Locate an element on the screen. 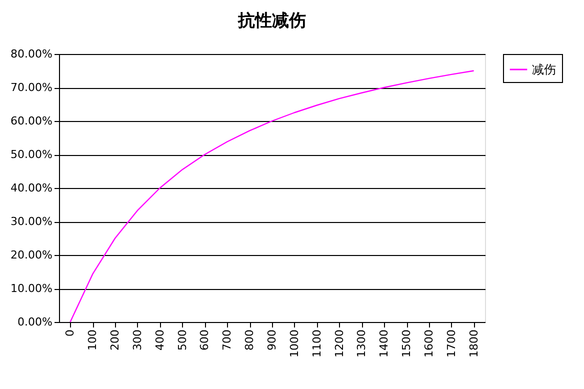  x-tick-label: 1600 is located at coordinates (429, 344).